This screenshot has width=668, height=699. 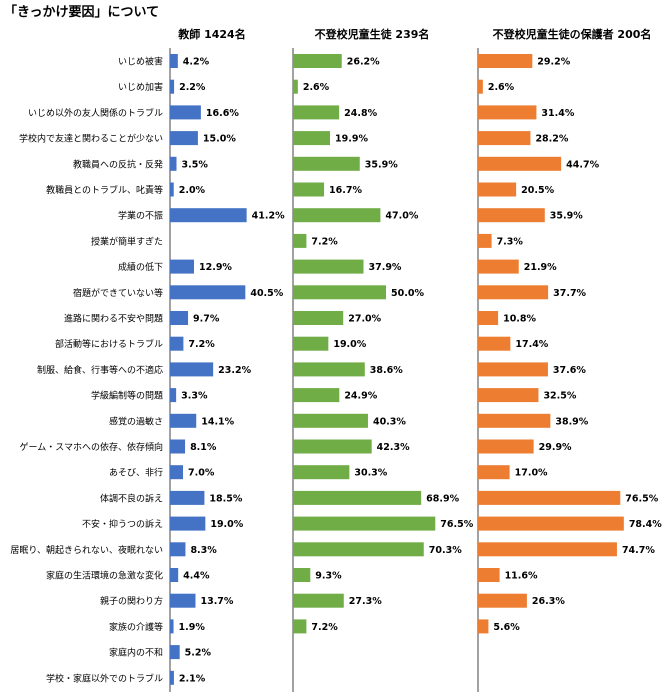 I want to click on category-label: 制服、給食、行事等への不適応, so click(x=100, y=370).